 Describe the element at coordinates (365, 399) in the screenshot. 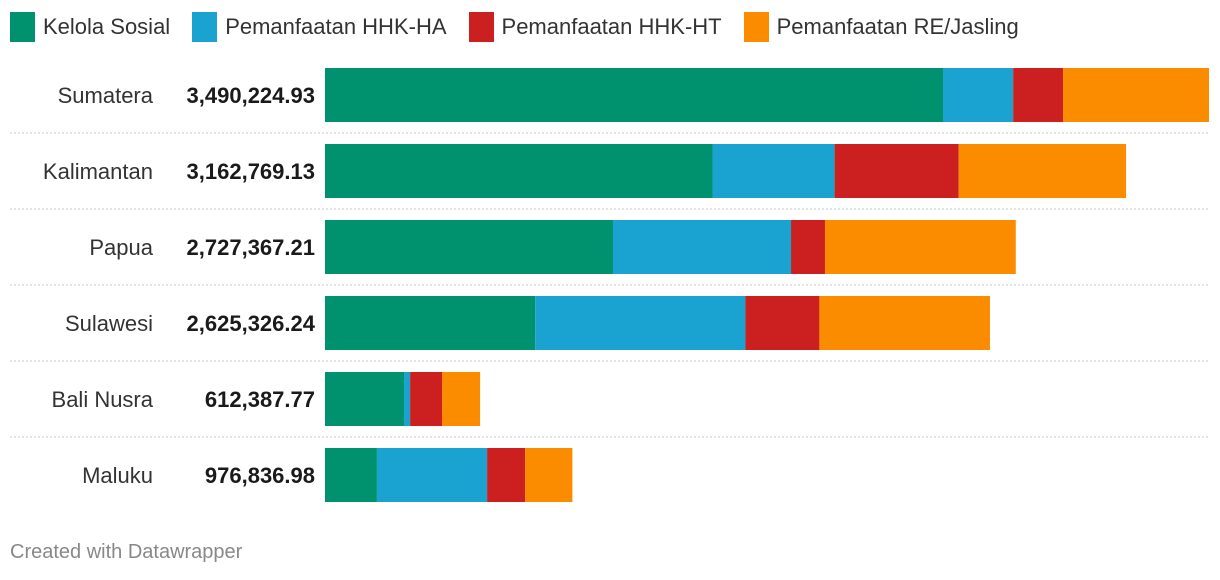

I see `bar-segment-bali-nusra-kelola-sosial` at that location.